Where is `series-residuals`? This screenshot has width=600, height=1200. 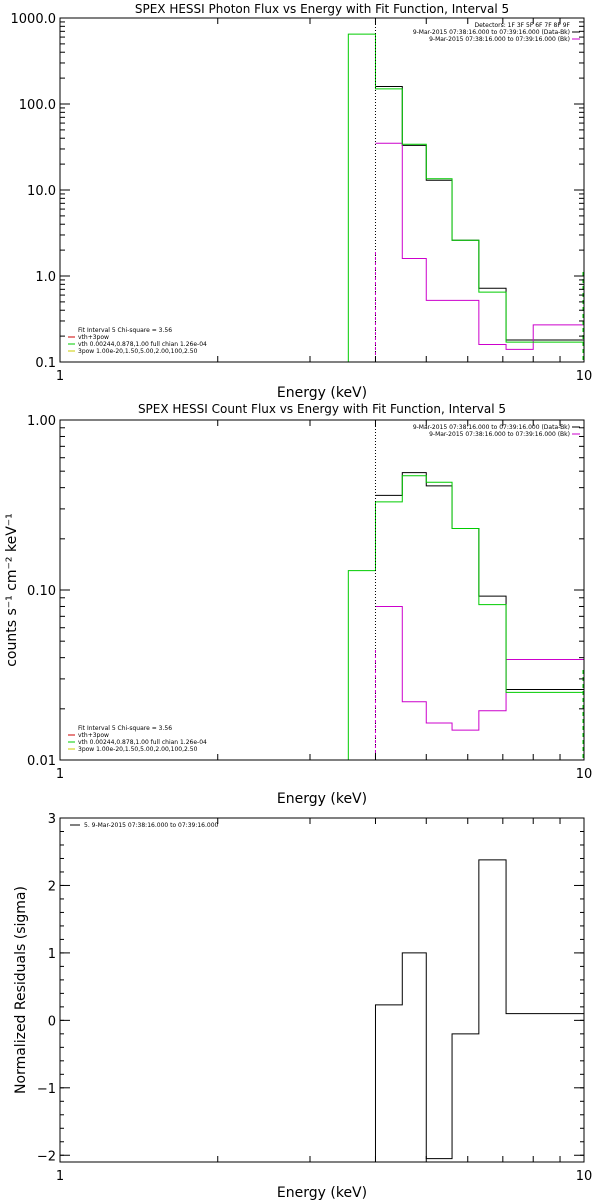
series-residuals is located at coordinates (479, 1010).